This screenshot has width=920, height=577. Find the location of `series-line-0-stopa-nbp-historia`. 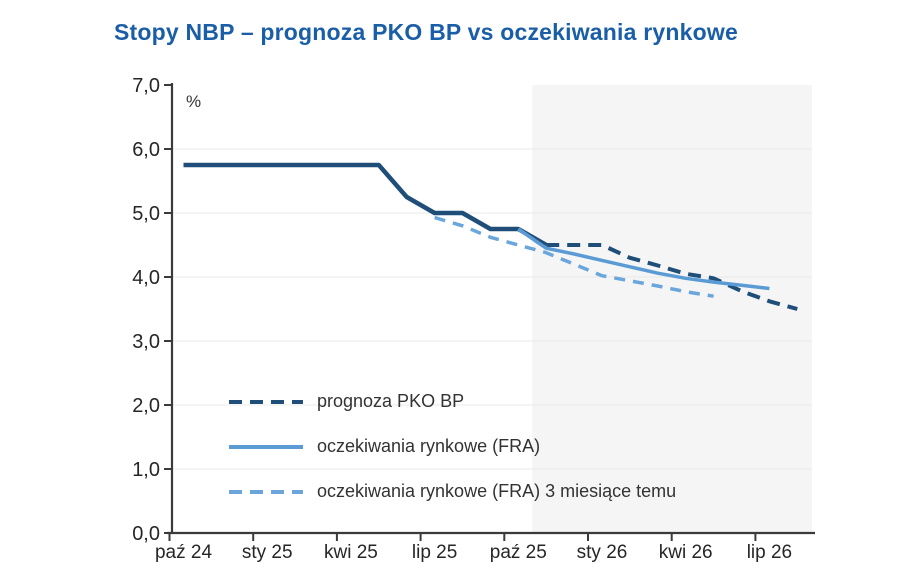

series-line-0-stopa-nbp-historia is located at coordinates (365, 204).